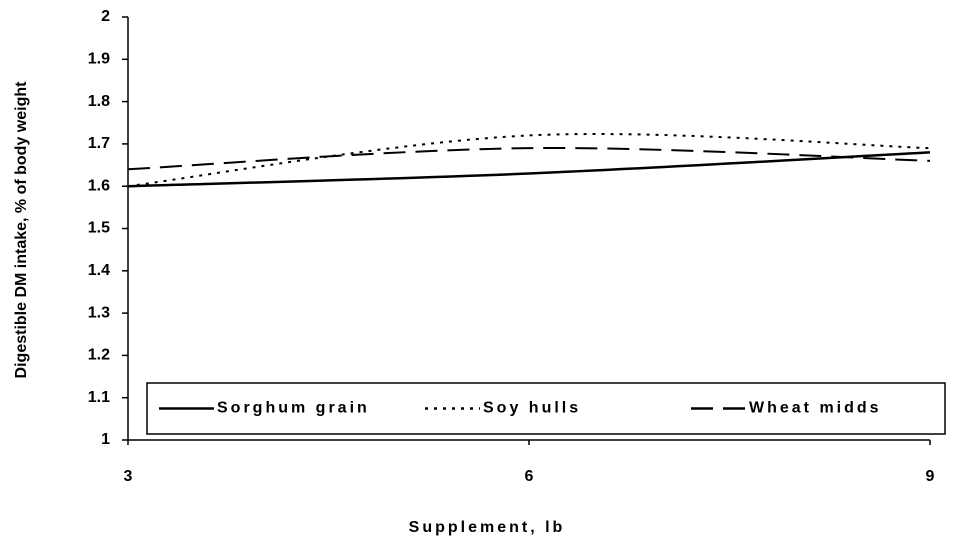 The height and width of the screenshot is (546, 955). Describe the element at coordinates (532, 408) in the screenshot. I see `legend-label: Soy hulls` at that location.